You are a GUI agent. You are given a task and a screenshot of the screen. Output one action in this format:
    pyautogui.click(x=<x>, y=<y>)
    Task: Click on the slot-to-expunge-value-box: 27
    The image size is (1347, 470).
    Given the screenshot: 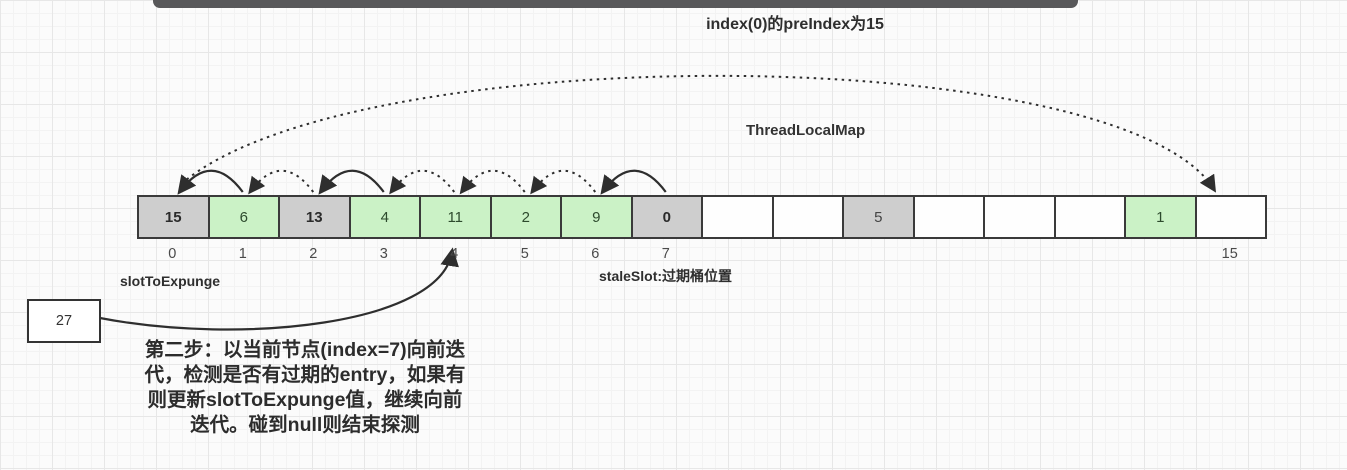 What is the action you would take?
    pyautogui.click(x=64, y=321)
    